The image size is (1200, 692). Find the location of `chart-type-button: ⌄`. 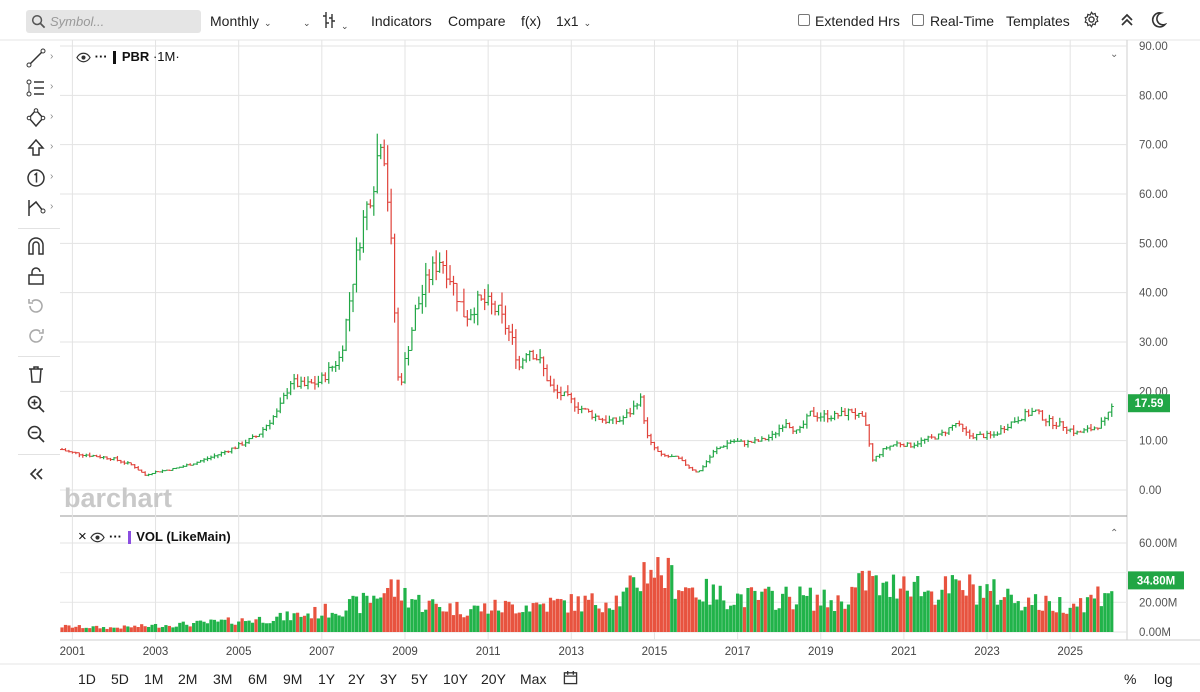

chart-type-button: ⌄ is located at coordinates (335, 21).